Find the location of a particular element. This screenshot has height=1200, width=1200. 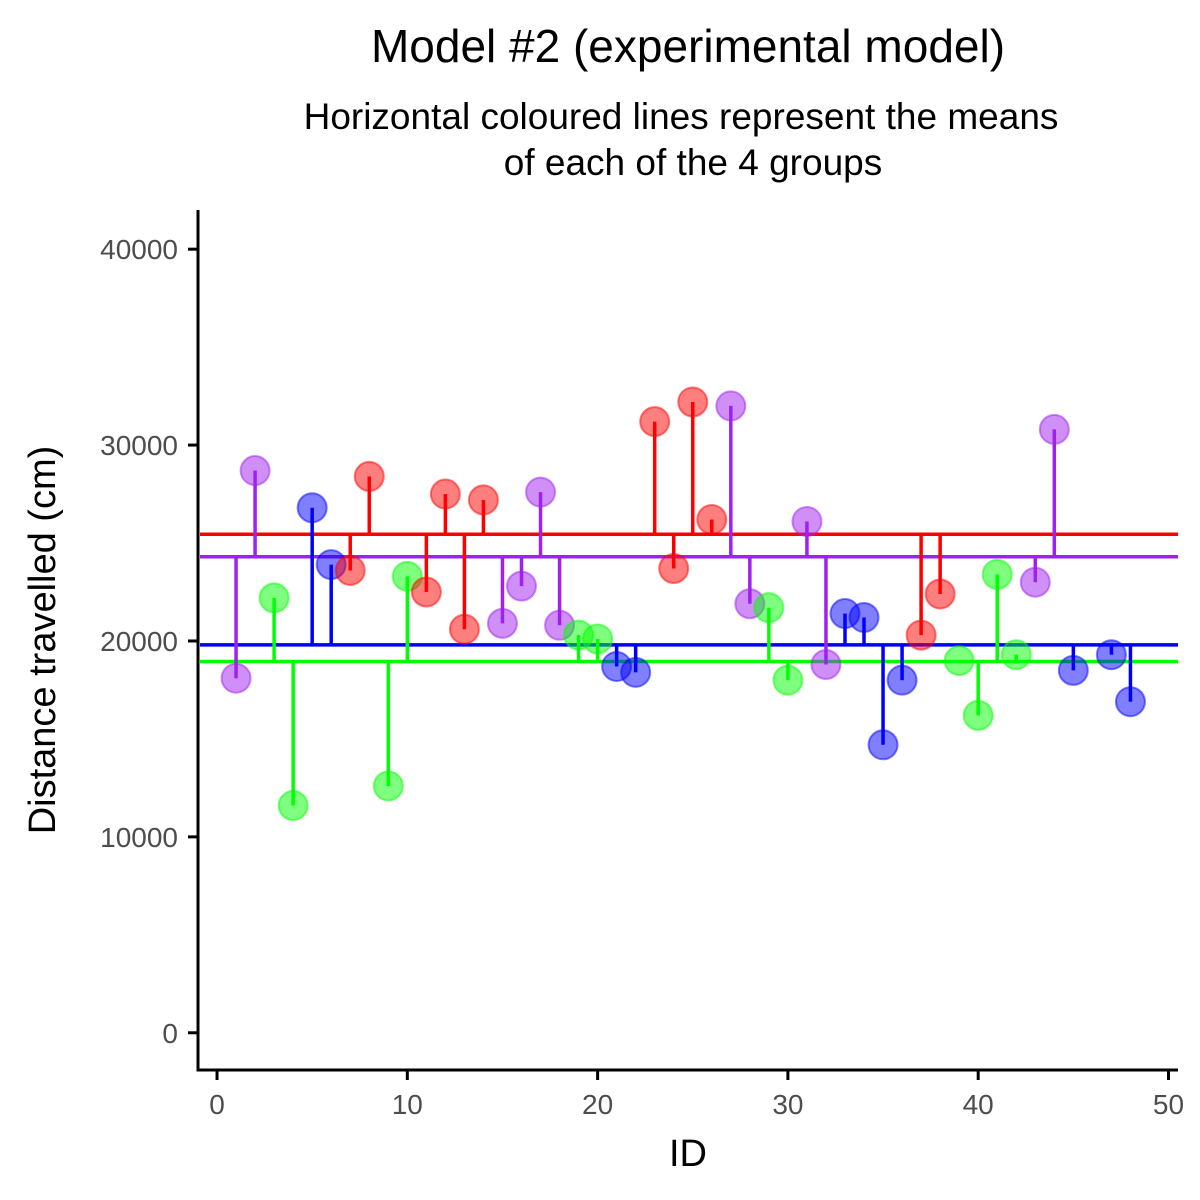

y-tick-label-40000: 40000 is located at coordinates (139, 249).